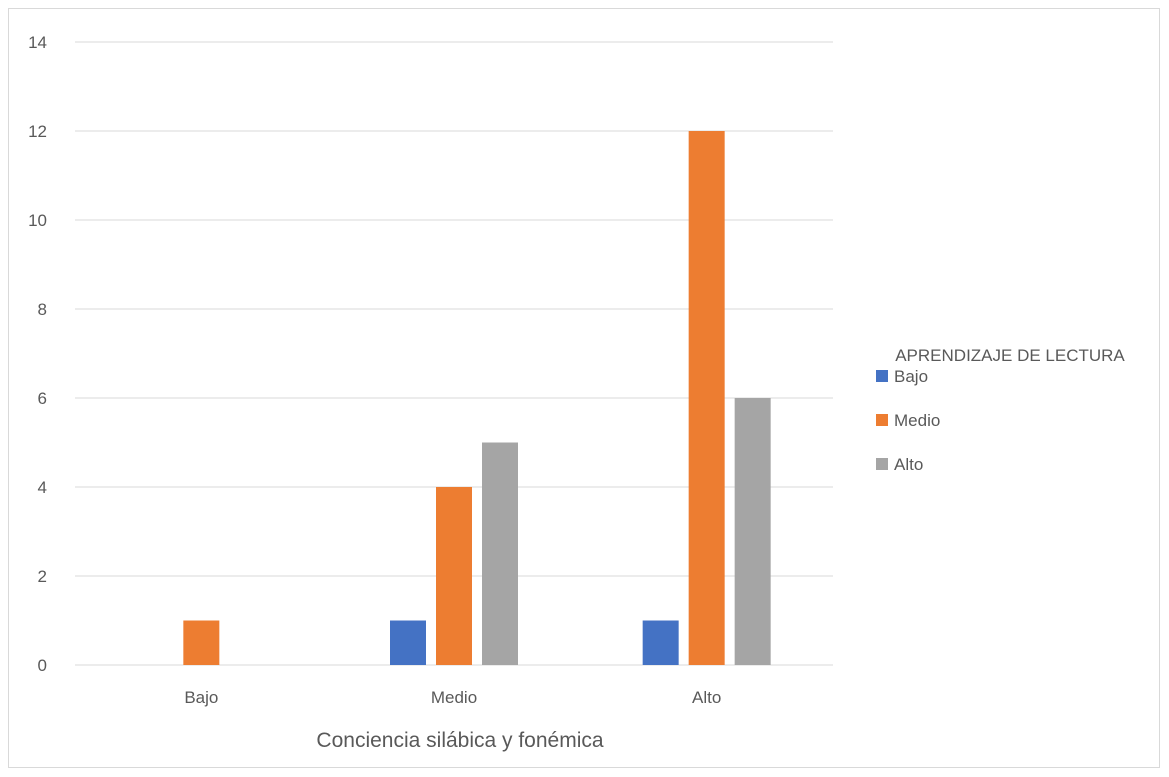 This screenshot has height=777, width=1169. What do you see at coordinates (408, 642) in the screenshot?
I see `bar-bajo-medio` at bounding box center [408, 642].